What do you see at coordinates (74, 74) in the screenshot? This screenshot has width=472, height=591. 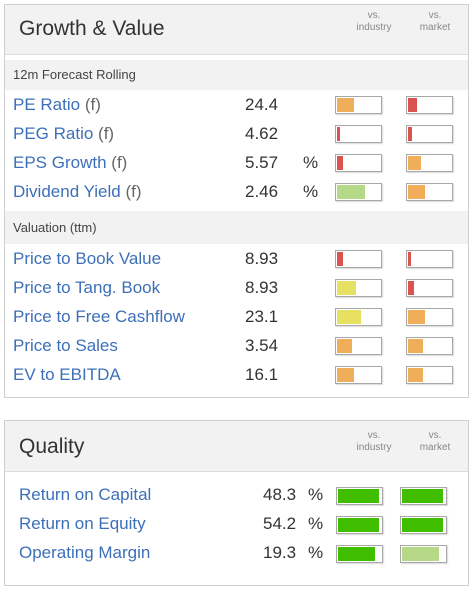 I see `section-label: 12m Forecast Rolling` at bounding box center [74, 74].